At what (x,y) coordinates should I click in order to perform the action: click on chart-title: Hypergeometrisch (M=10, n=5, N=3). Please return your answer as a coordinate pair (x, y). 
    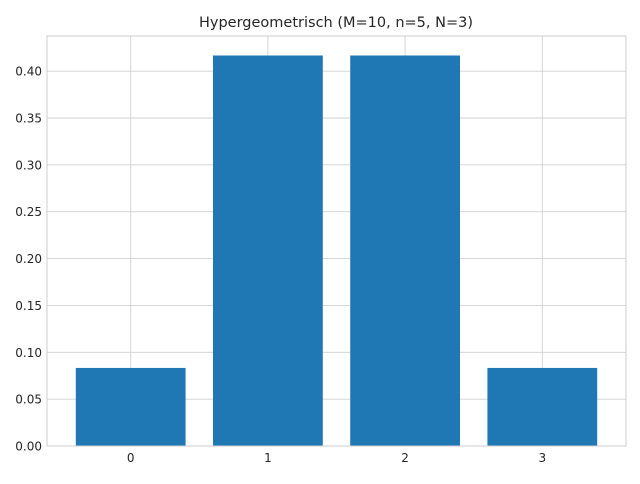
    Looking at the image, I should click on (336, 23).